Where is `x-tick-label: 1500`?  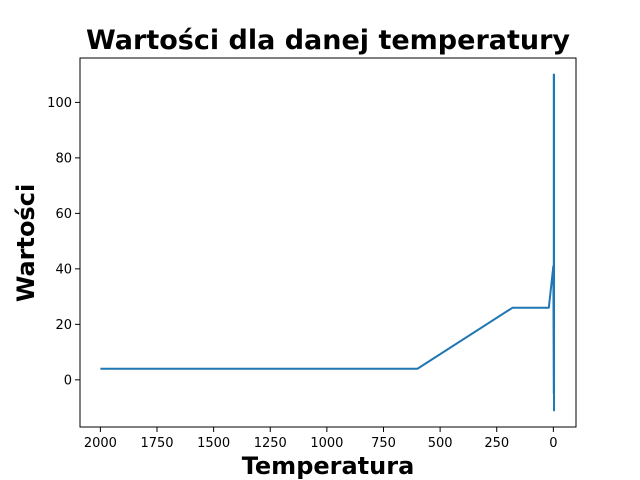 x-tick-label: 1500 is located at coordinates (213, 443).